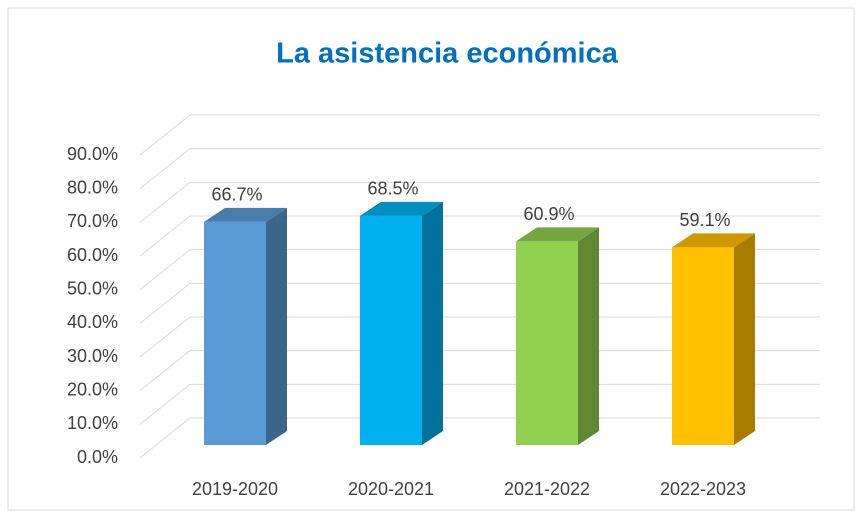 The height and width of the screenshot is (523, 861). What do you see at coordinates (92, 154) in the screenshot?
I see `y-tick-label: 90.0%` at bounding box center [92, 154].